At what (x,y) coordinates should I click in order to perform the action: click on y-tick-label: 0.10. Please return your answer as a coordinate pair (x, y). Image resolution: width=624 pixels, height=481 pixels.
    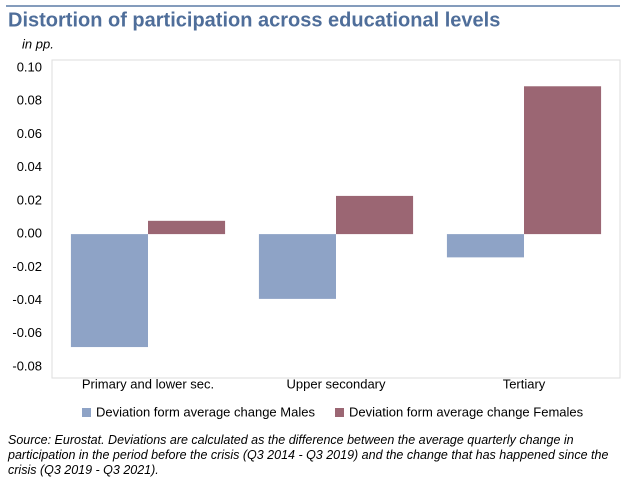
    Looking at the image, I should click on (29, 66).